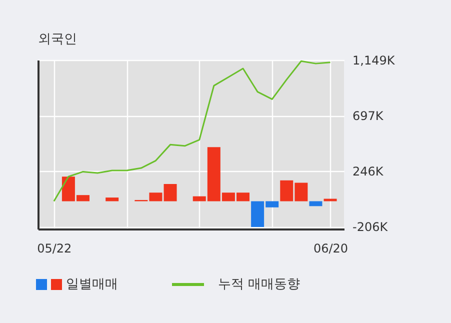  I want to click on y-tick-label: -206K, so click(370, 227).